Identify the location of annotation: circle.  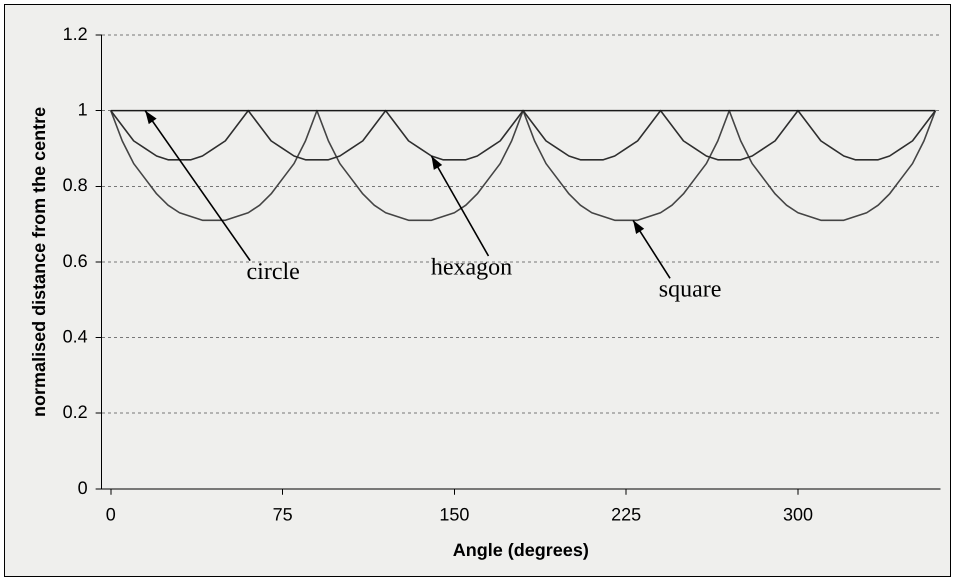
(273, 271).